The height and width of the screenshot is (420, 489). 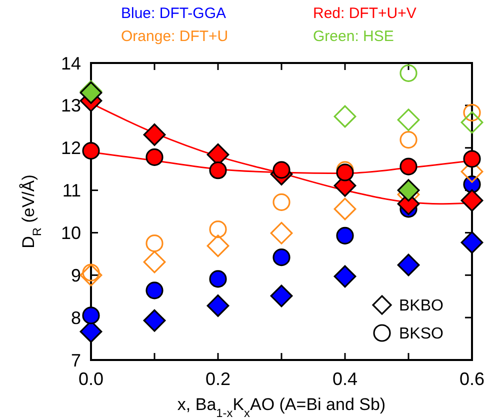 I want to click on text: Blue: DFT-GGA, so click(x=173, y=13).